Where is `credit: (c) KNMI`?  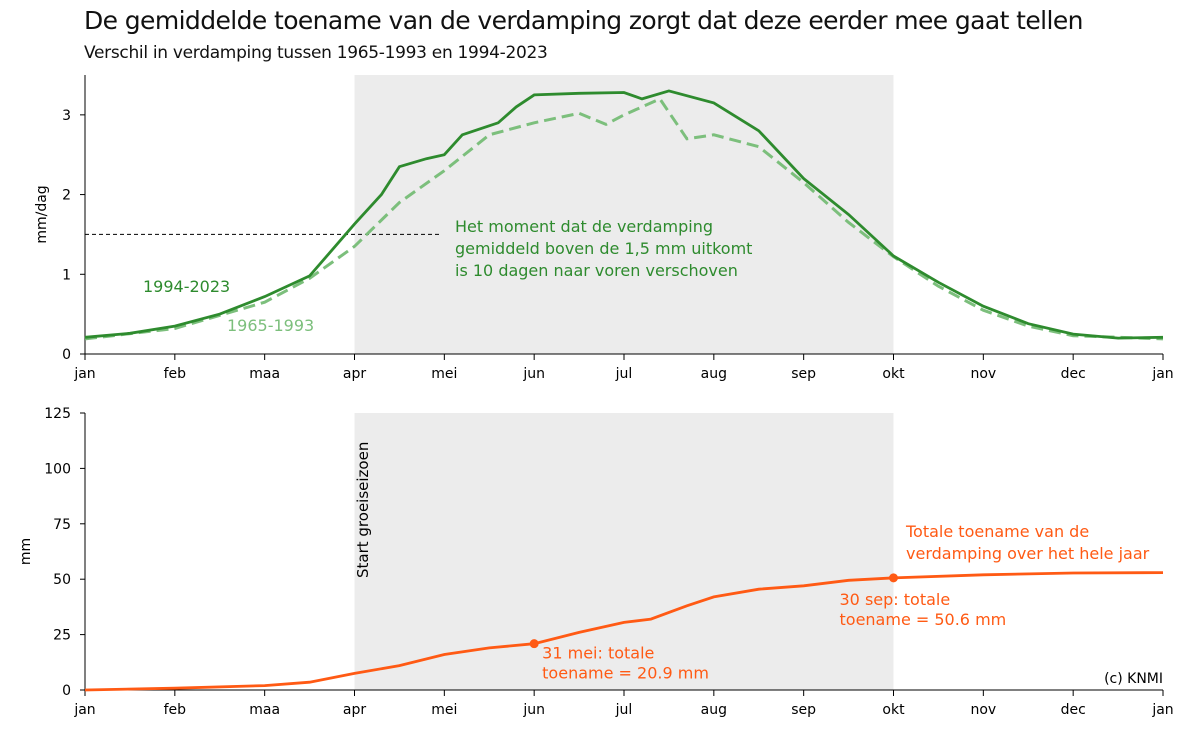
credit: (c) KNMI is located at coordinates (1133, 679).